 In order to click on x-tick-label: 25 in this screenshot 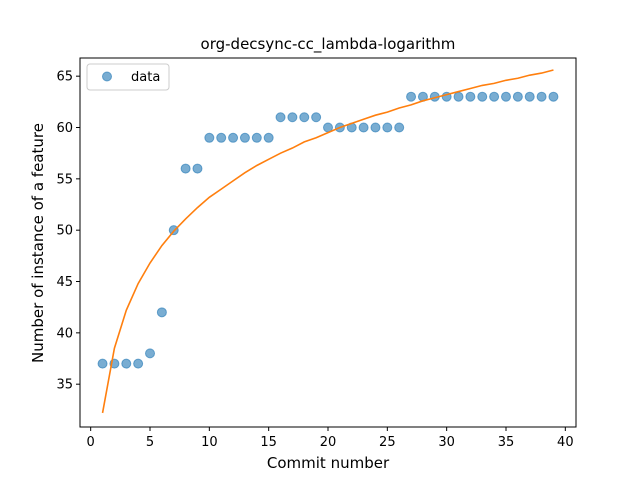, I will do `click(387, 442)`.